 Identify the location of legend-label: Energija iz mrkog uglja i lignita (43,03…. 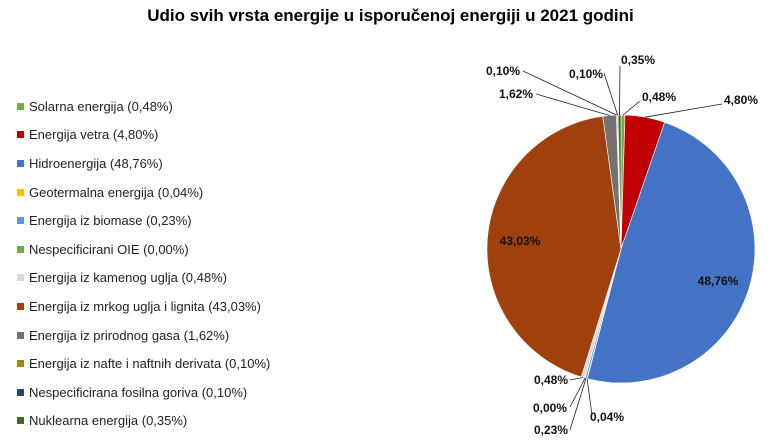
(145, 306).